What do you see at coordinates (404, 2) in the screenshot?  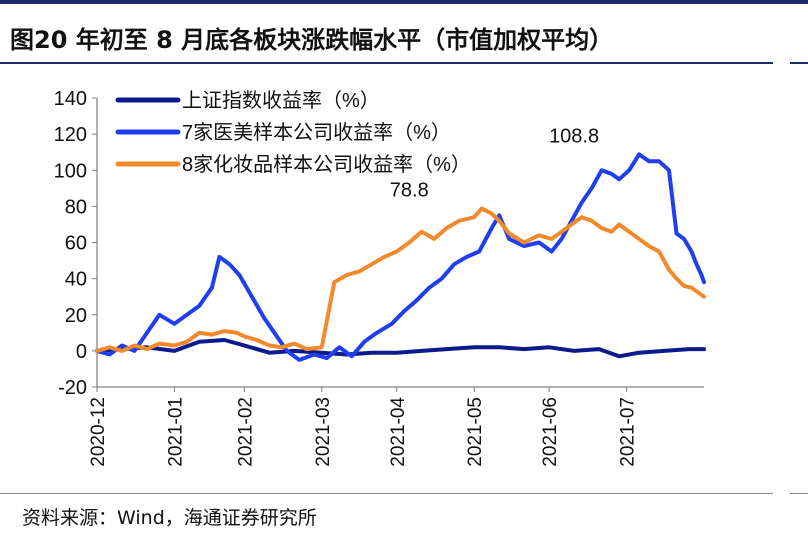 I see `top-rule` at bounding box center [404, 2].